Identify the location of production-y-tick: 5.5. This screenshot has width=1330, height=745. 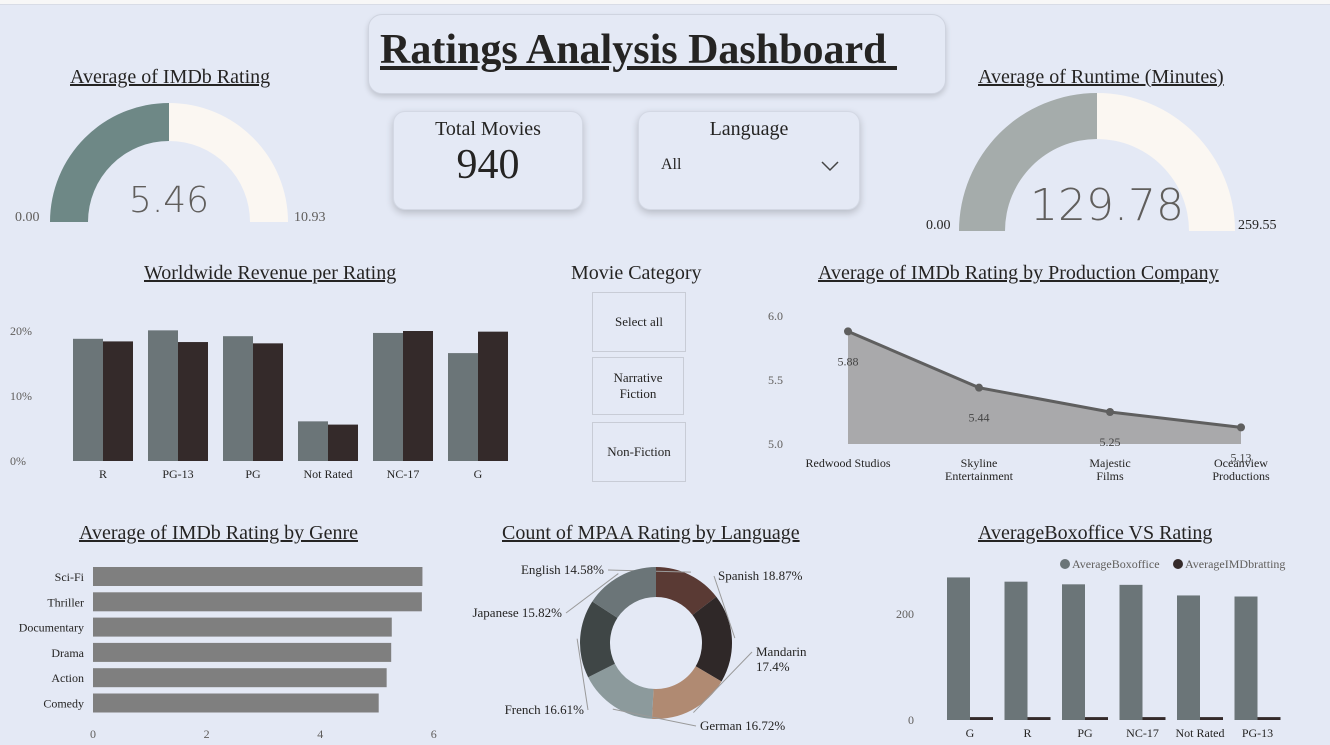
(775, 380).